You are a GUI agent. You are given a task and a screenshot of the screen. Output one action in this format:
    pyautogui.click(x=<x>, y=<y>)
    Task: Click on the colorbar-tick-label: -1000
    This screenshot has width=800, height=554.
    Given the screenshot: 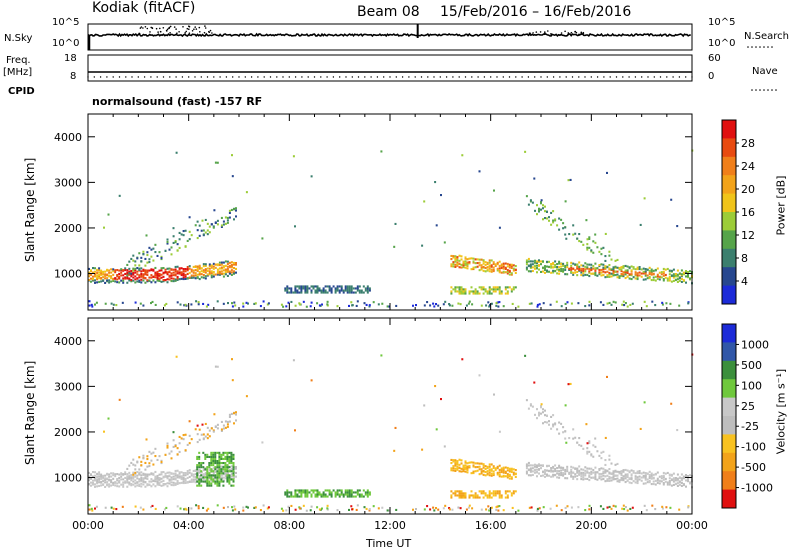 What is the action you would take?
    pyautogui.click(x=757, y=488)
    